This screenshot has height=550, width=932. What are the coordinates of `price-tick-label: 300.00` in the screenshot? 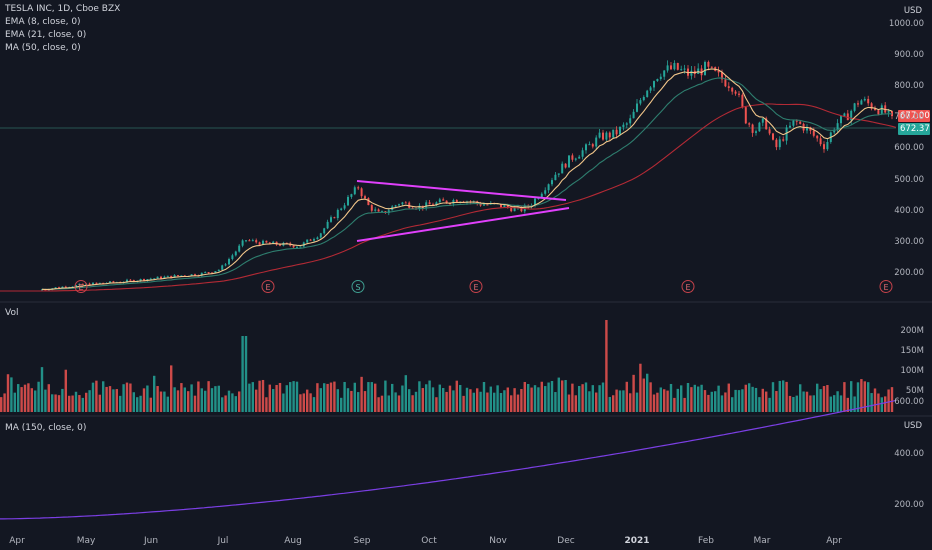 It's located at (909, 241).